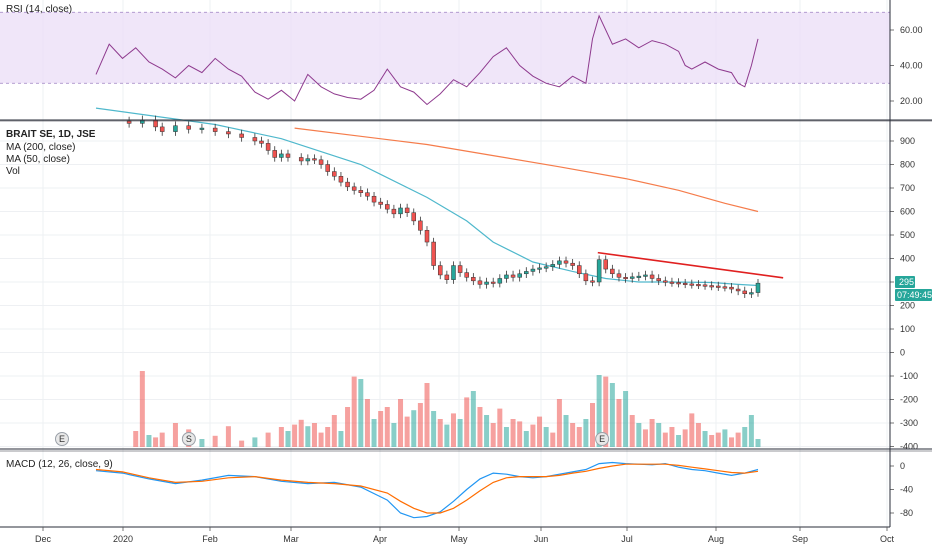  Describe the element at coordinates (38, 159) in the screenshot. I see `legend-ma50: MA (50, close)` at that location.